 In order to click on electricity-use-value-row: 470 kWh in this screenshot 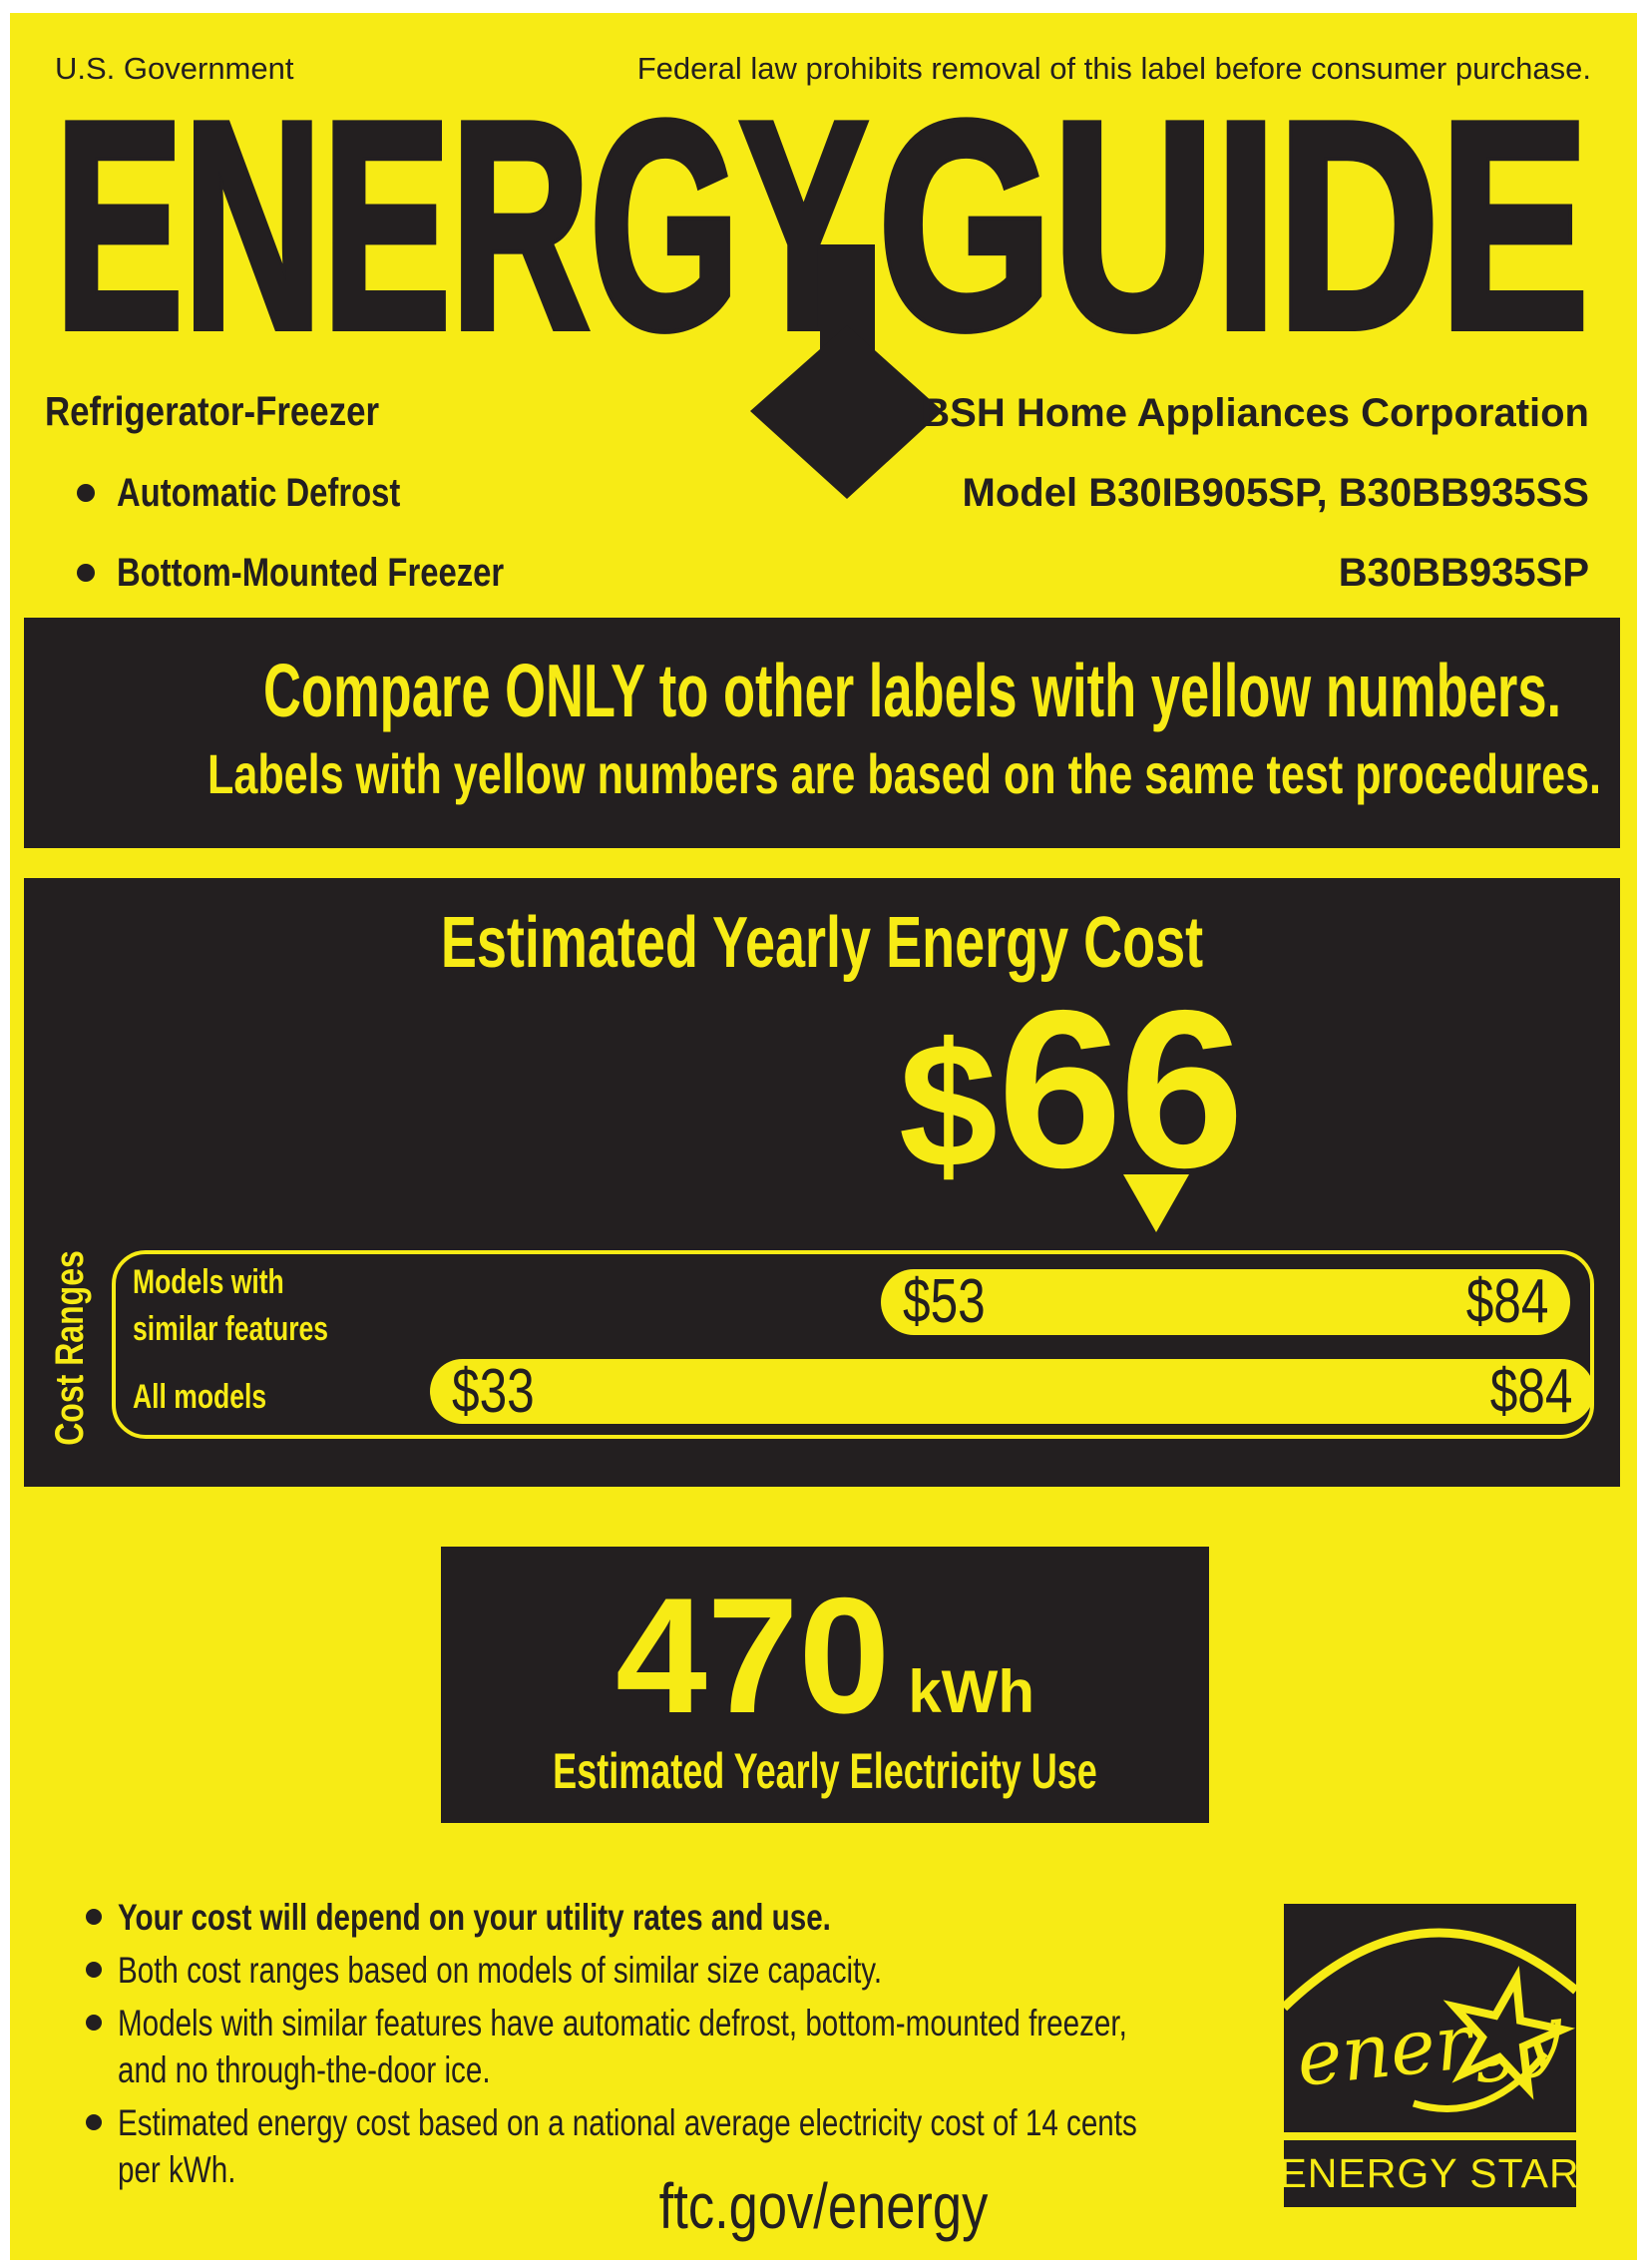, I will do `click(825, 1682)`.